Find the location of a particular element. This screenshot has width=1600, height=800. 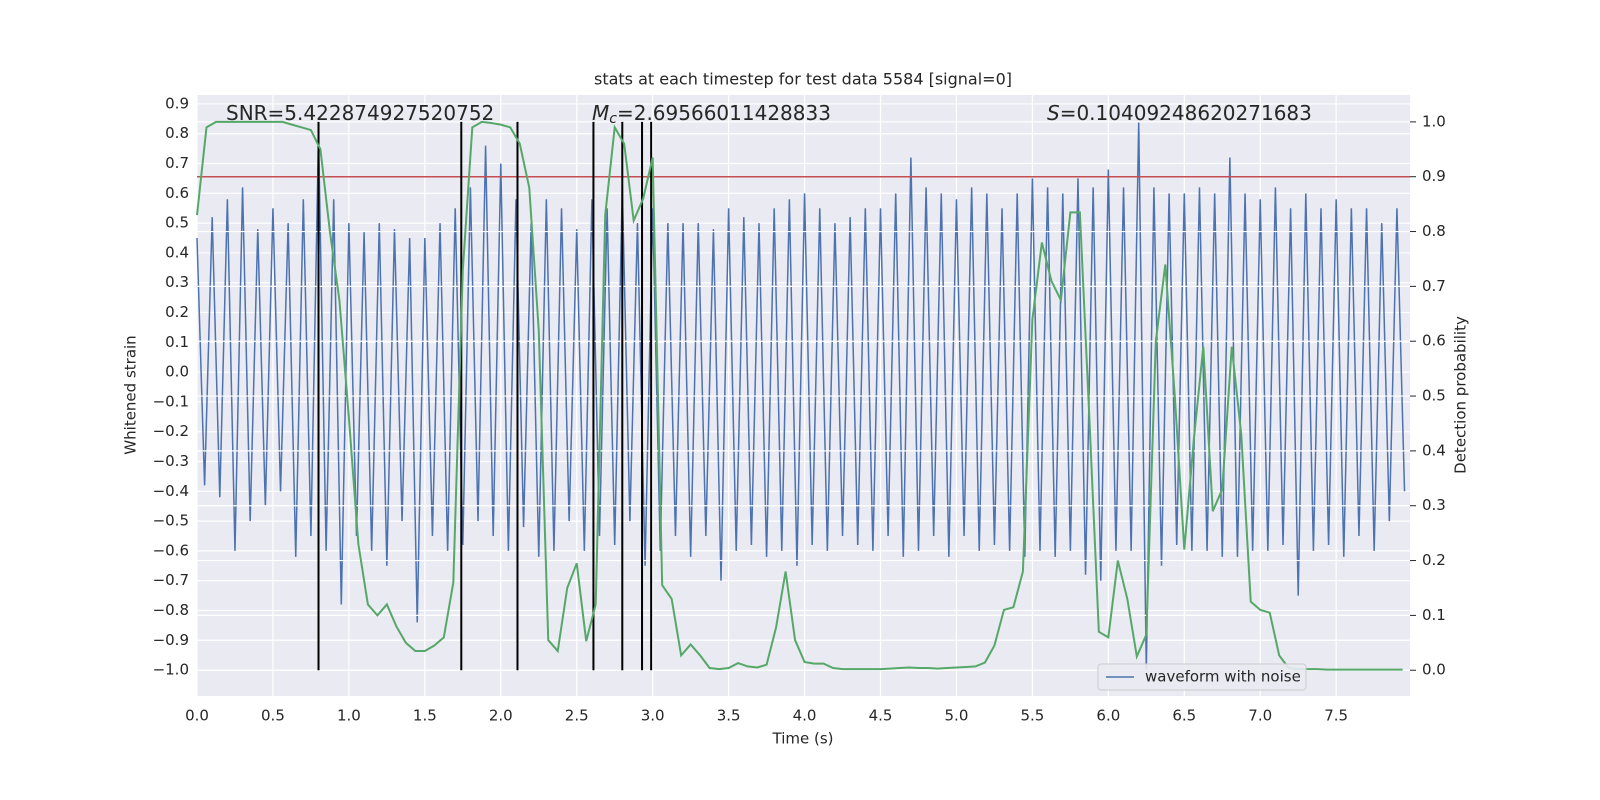

x-tick-label: 5.5 is located at coordinates (1032, 716).